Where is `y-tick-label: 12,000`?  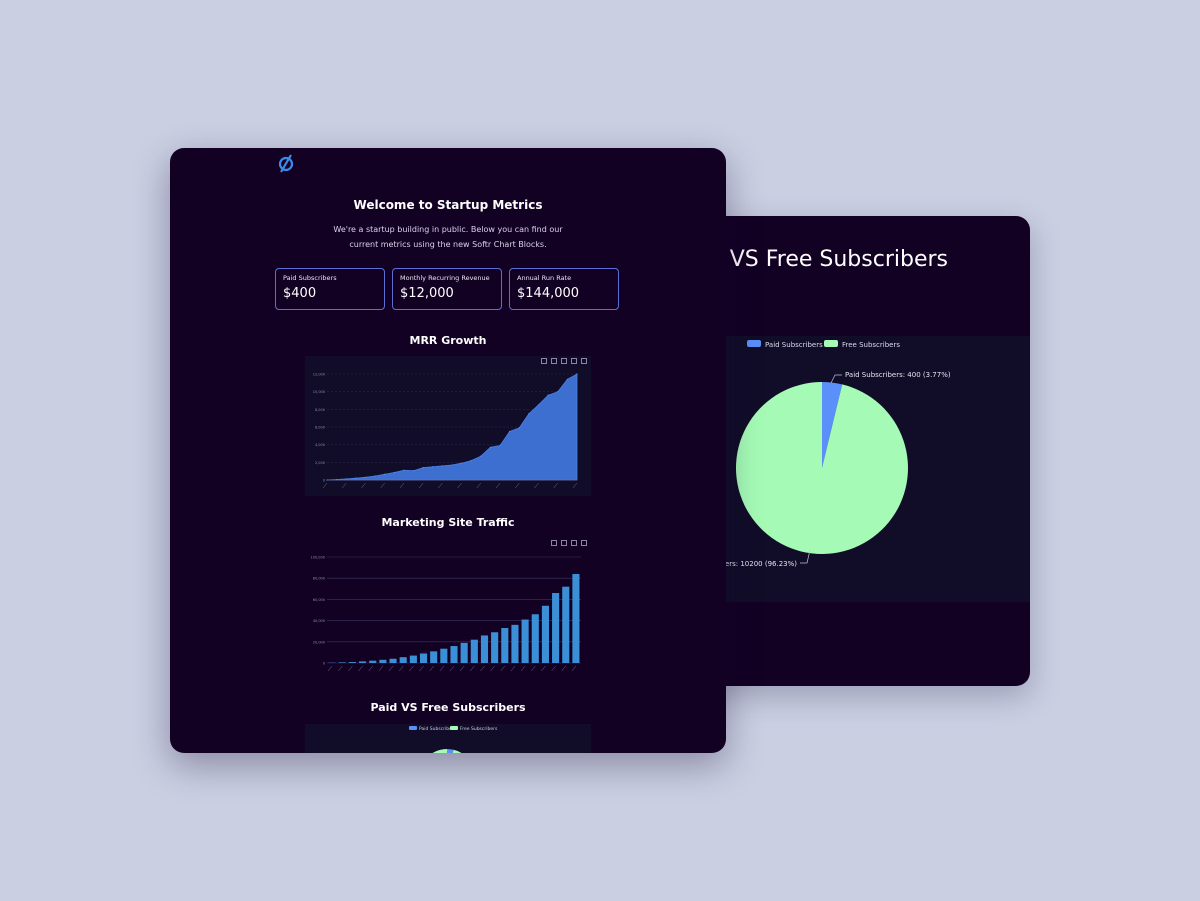
y-tick-label: 12,000 is located at coordinates (319, 375).